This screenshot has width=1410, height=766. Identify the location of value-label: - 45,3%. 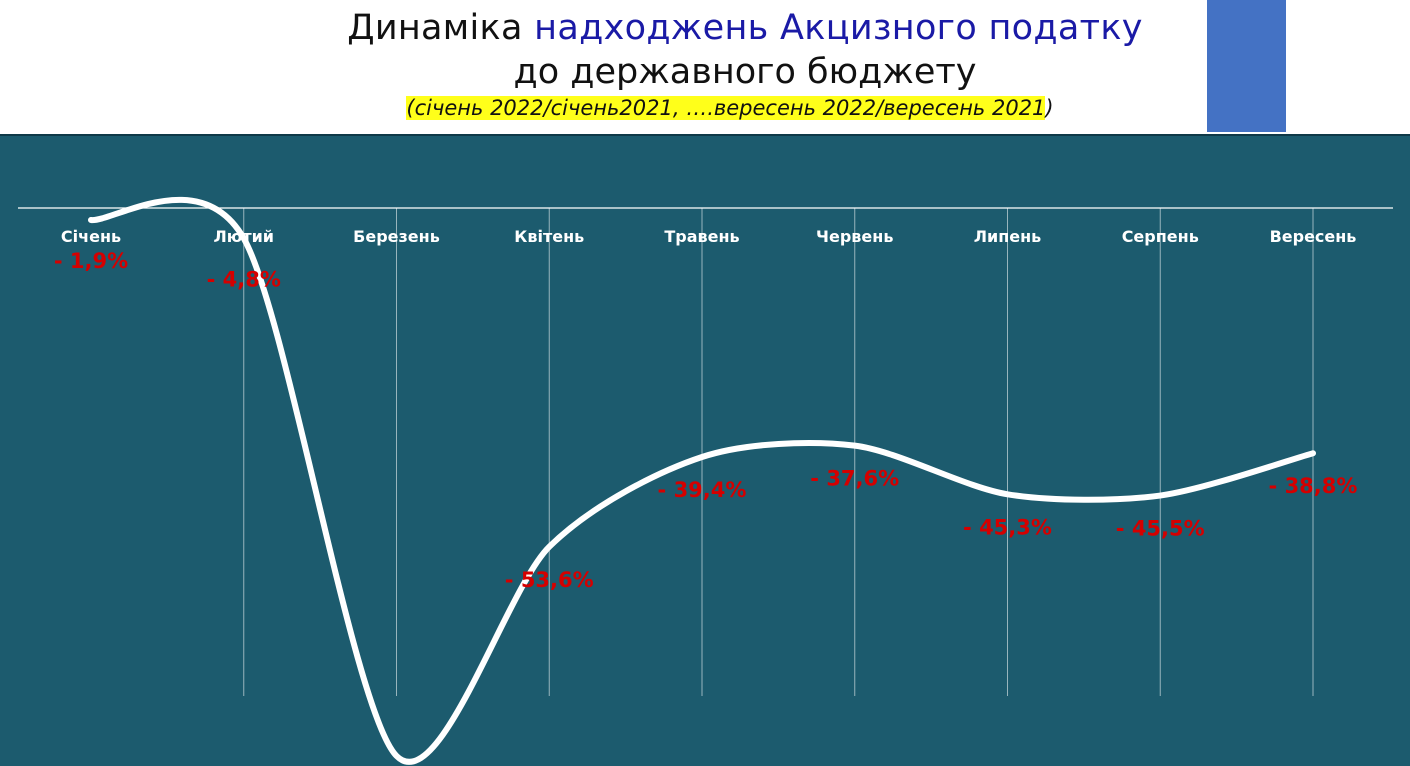
(1007, 527).